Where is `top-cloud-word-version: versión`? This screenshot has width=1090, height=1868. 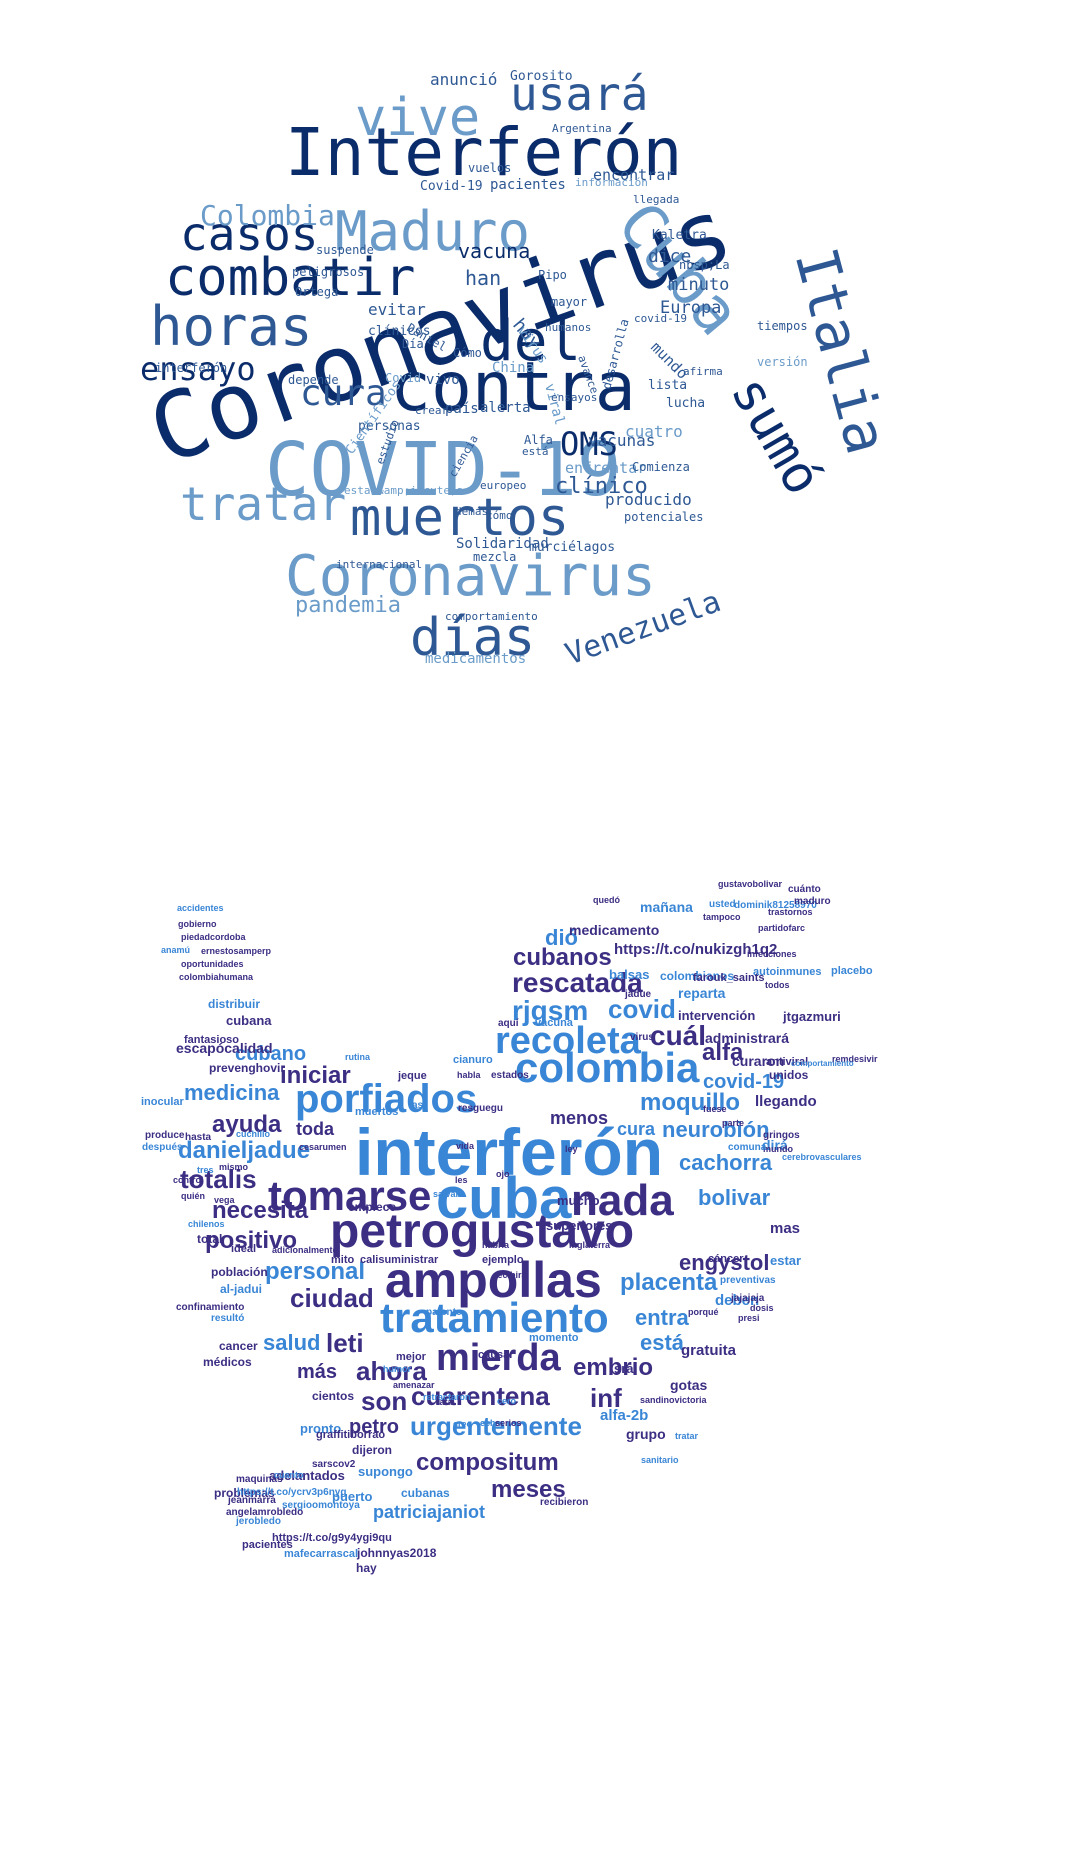
top-cloud-word-version: versión is located at coordinates (782, 362).